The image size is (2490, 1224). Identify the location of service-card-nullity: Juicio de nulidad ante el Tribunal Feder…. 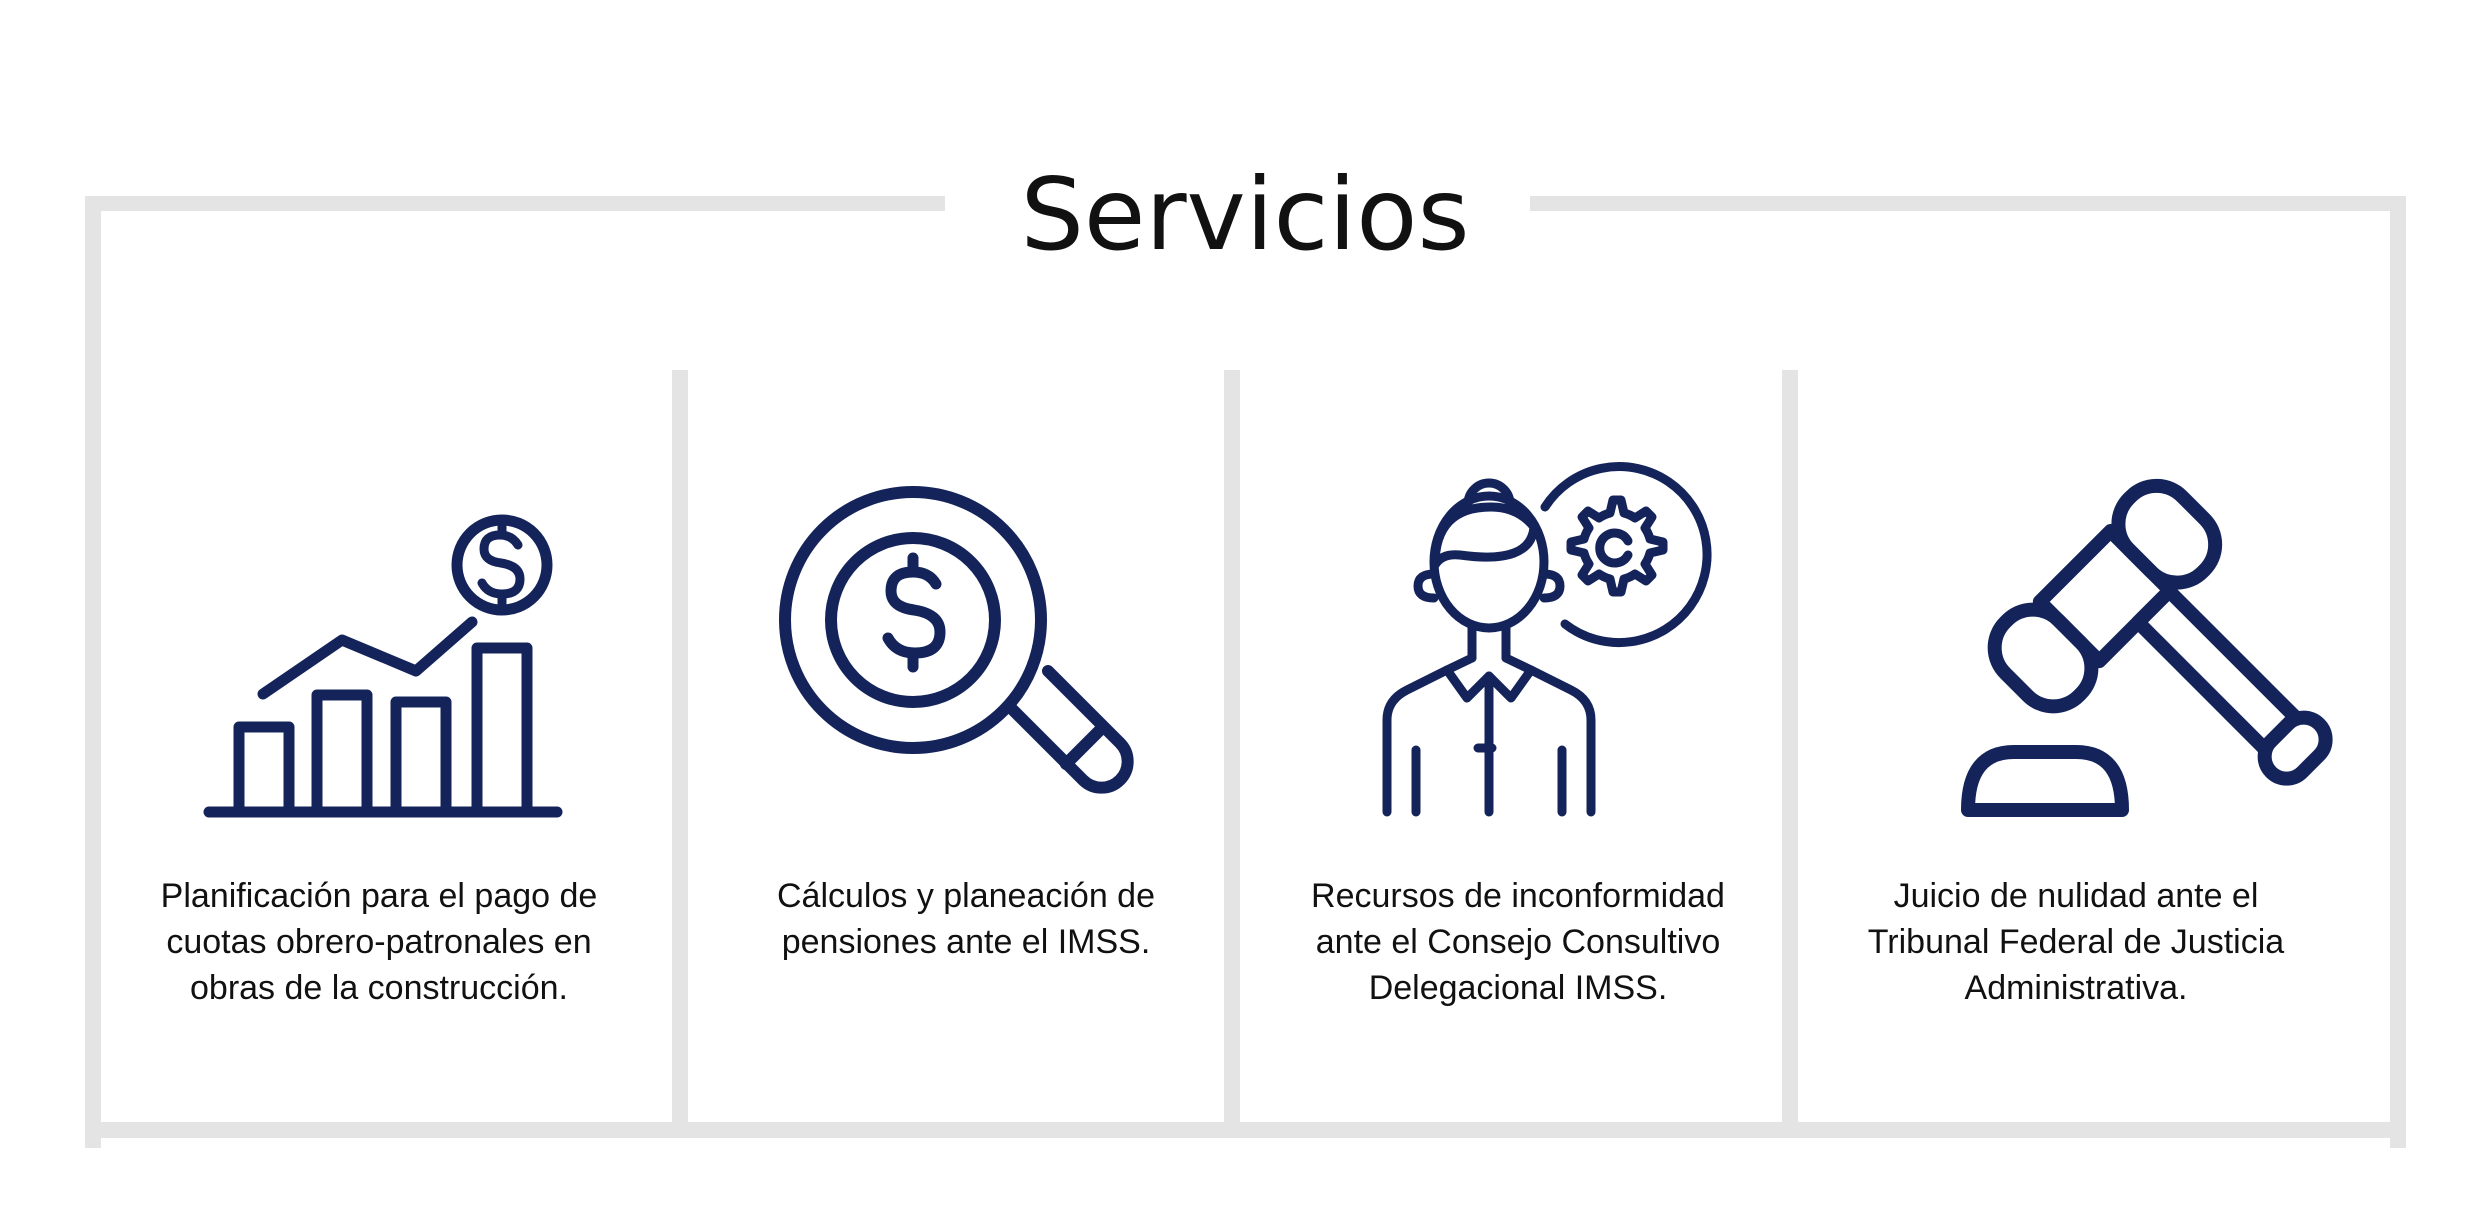
(2076, 745).